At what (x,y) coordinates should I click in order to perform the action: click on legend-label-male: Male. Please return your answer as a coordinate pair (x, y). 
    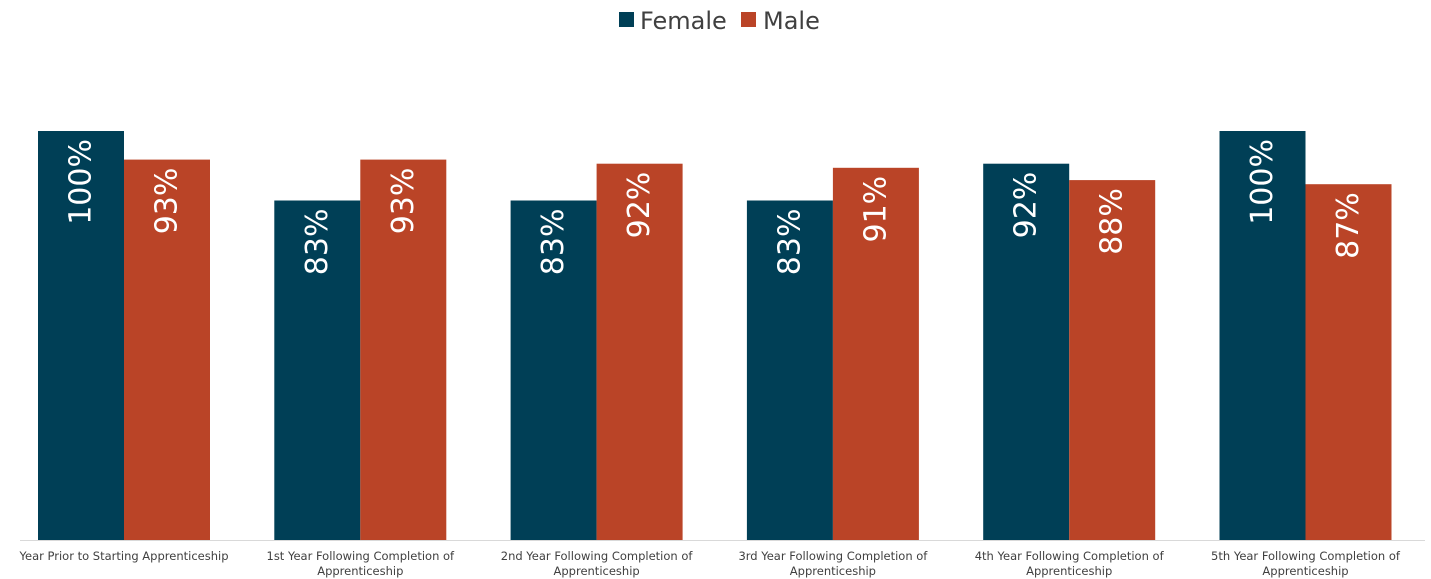
    Looking at the image, I should click on (791, 21).